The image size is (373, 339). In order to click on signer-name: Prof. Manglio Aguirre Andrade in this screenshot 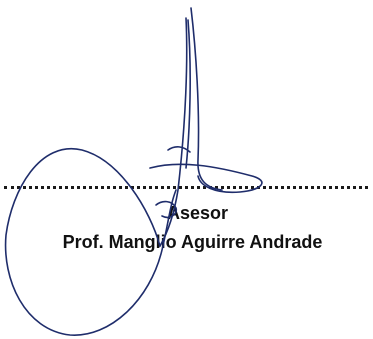, I will do `click(192, 242)`.